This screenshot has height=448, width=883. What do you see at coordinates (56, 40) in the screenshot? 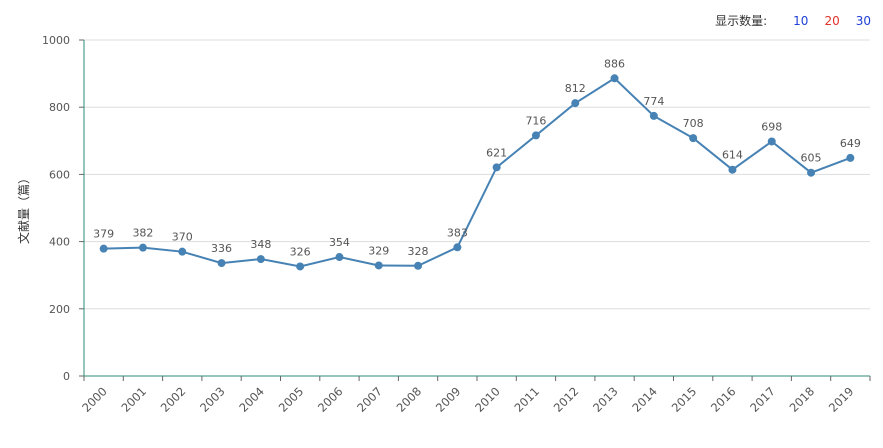
I see `y-tick-label: 1000` at bounding box center [56, 40].